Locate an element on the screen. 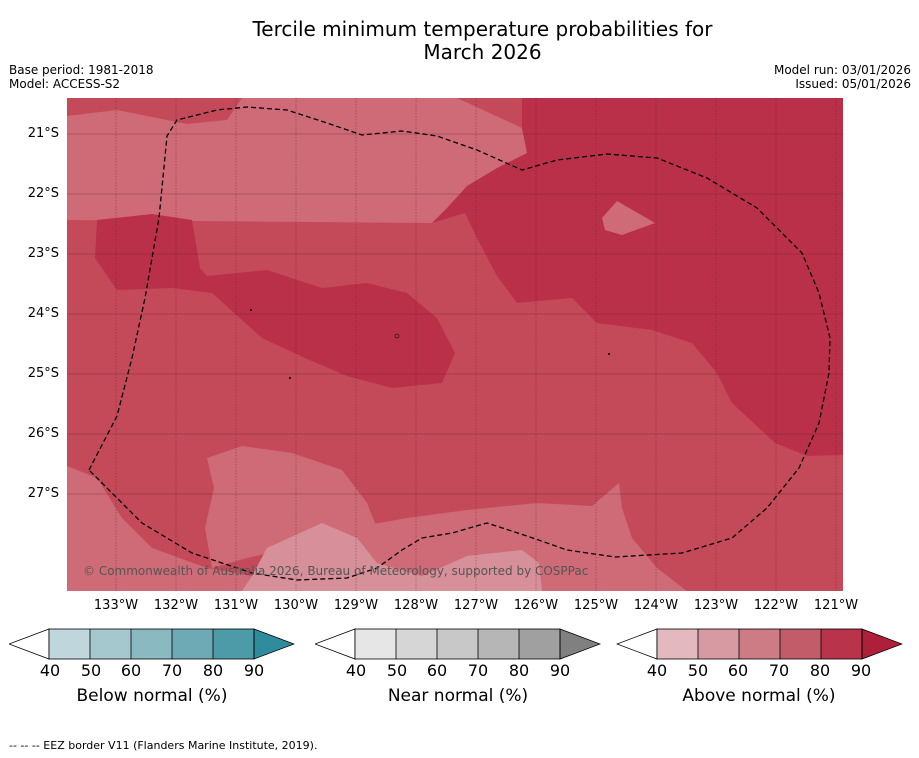 This screenshot has width=919, height=758. map-lightest-region is located at coordinates (392, 557).